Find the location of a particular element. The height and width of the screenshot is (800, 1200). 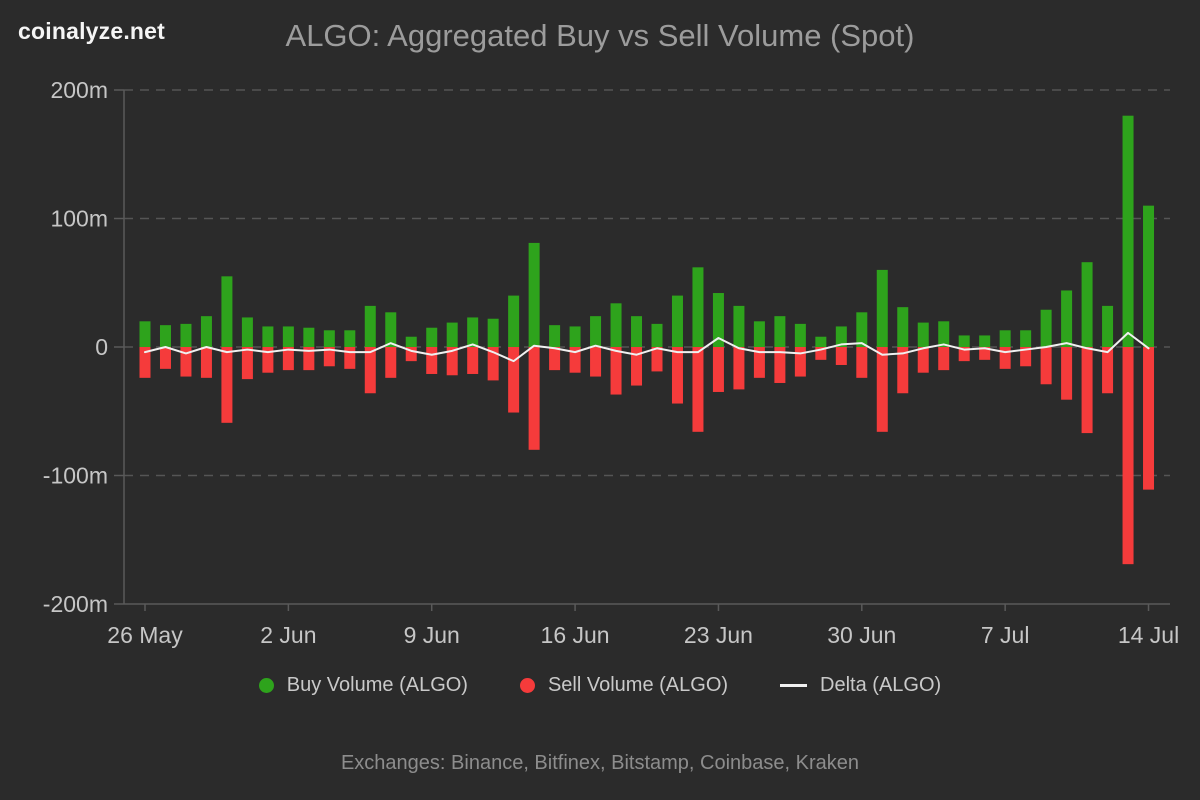

sell-bar-25-Jun is located at coordinates (759, 362).